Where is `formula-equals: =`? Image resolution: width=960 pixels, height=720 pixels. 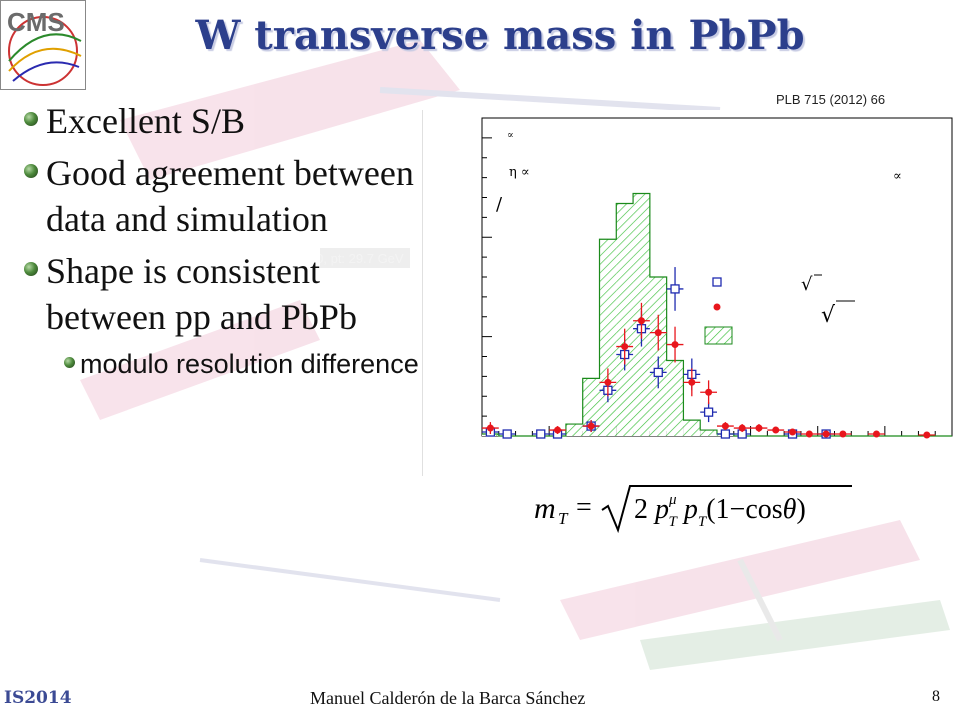 formula-equals: = is located at coordinates (584, 507).